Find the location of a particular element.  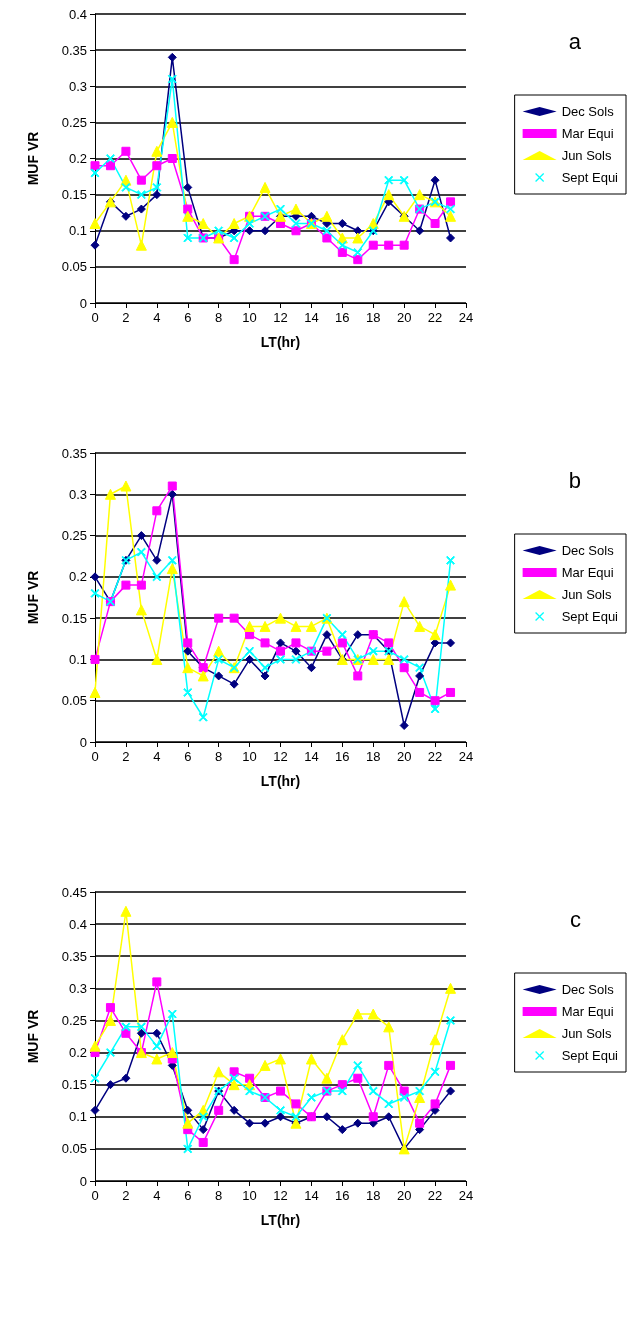

text: a is located at coordinates (575, 41).